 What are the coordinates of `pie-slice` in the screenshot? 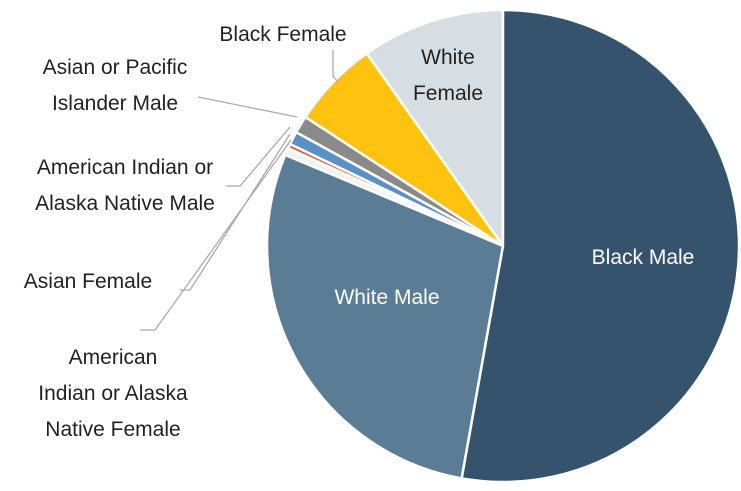 It's located at (434, 129).